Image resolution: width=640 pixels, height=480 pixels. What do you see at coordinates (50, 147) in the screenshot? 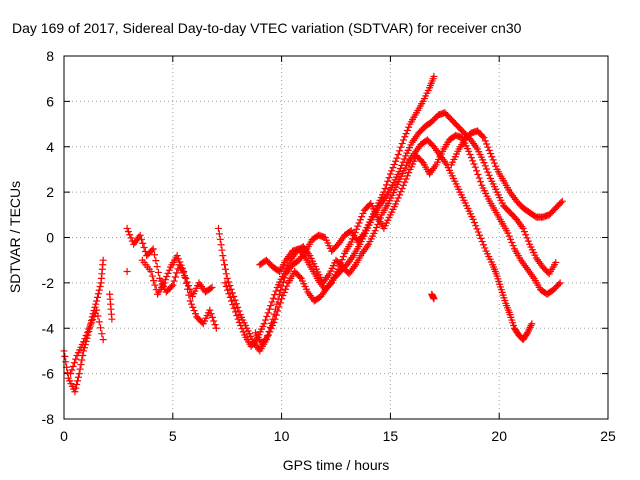
I see `y-tick-label: 4` at bounding box center [50, 147].